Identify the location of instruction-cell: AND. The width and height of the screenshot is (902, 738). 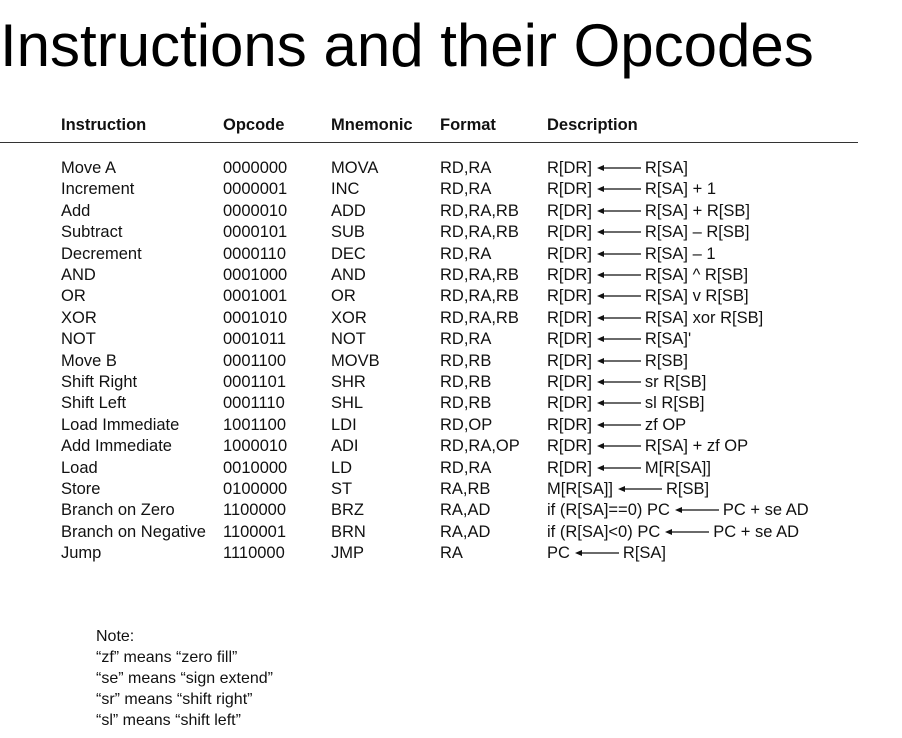
(78, 275).